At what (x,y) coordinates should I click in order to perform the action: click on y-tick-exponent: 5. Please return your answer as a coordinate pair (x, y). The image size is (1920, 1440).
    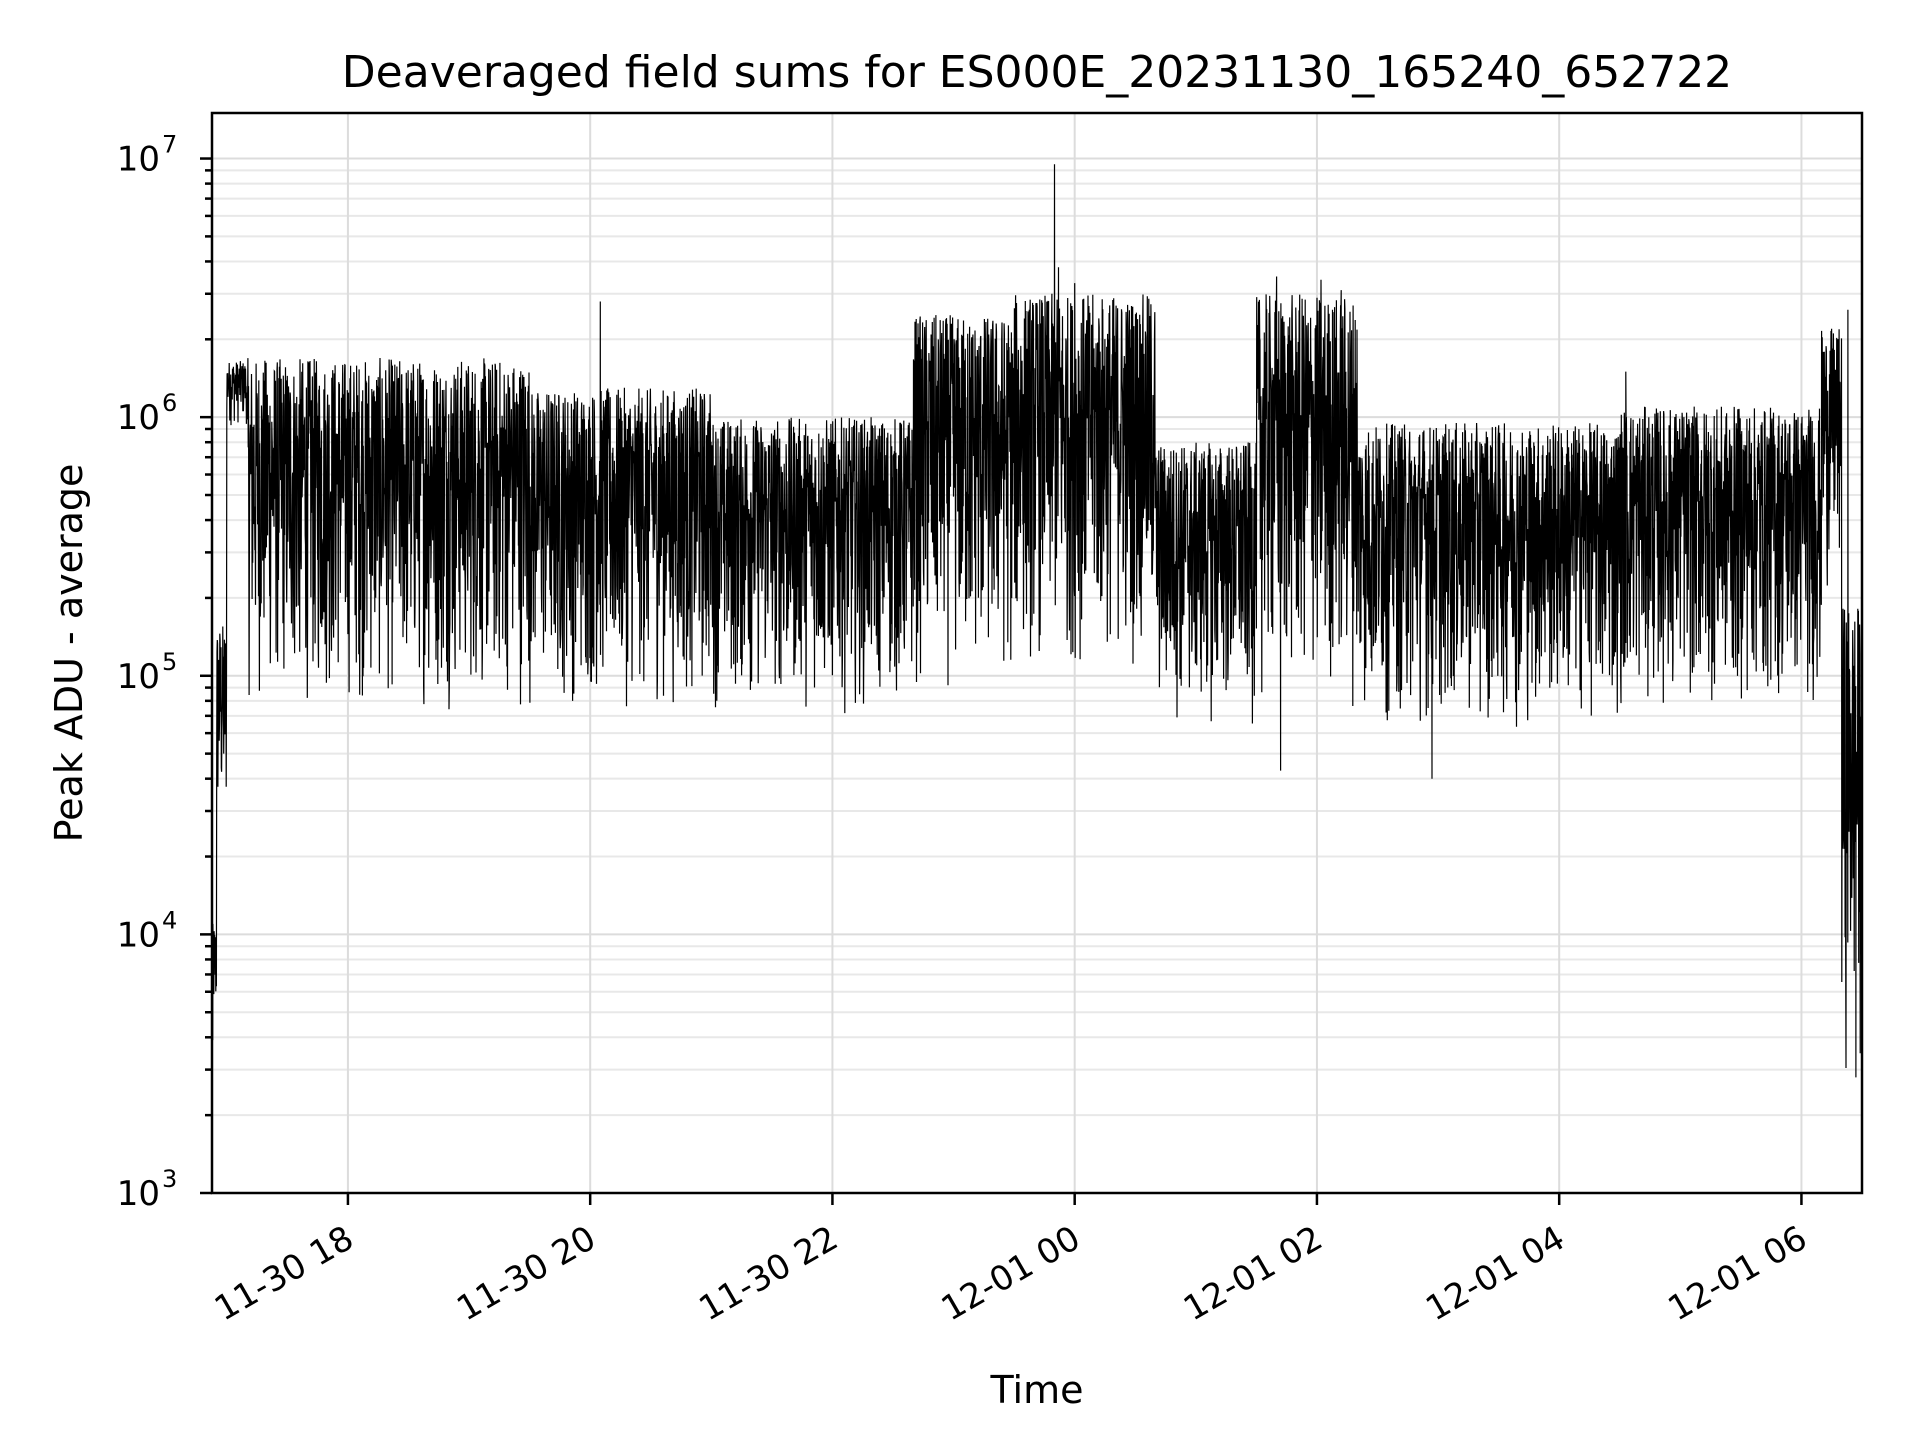
    Looking at the image, I should click on (169, 662).